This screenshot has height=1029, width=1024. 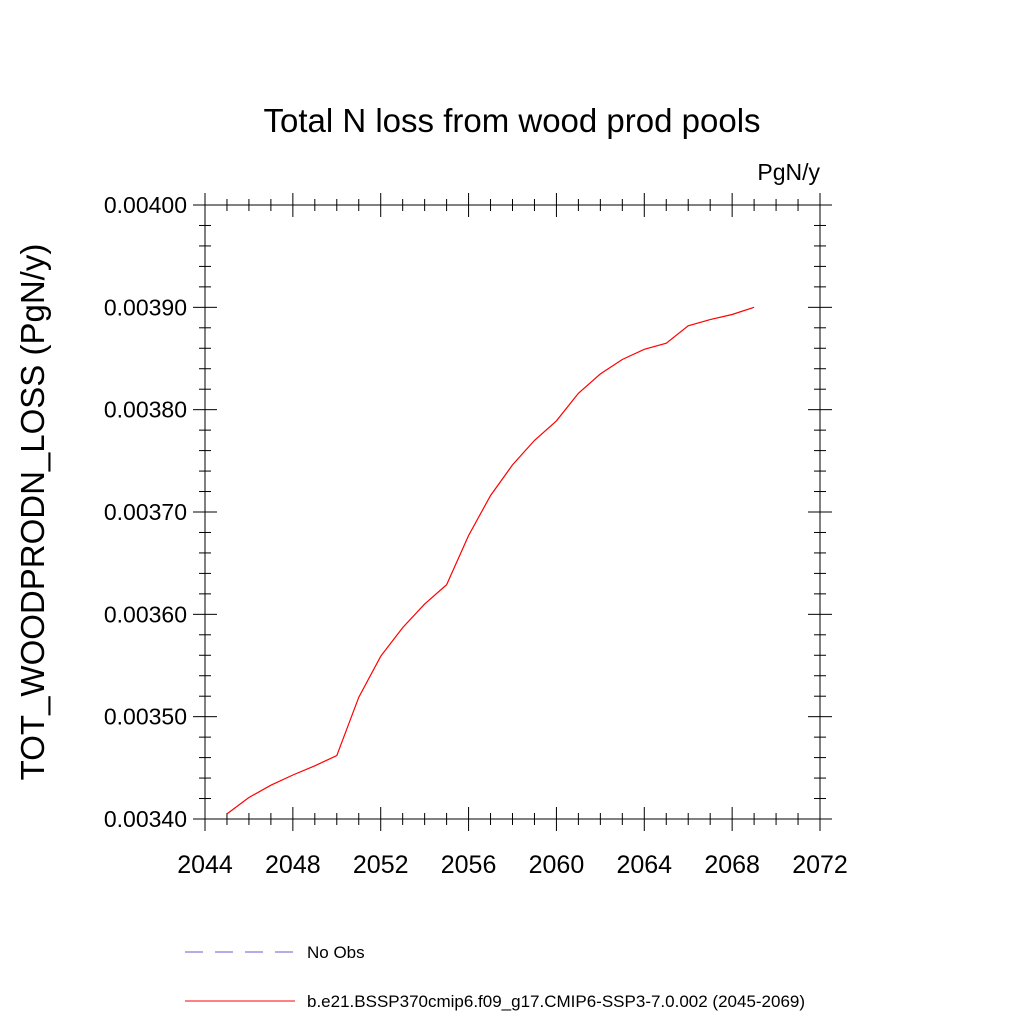 What do you see at coordinates (788, 172) in the screenshot?
I see `units-label: PgN/y` at bounding box center [788, 172].